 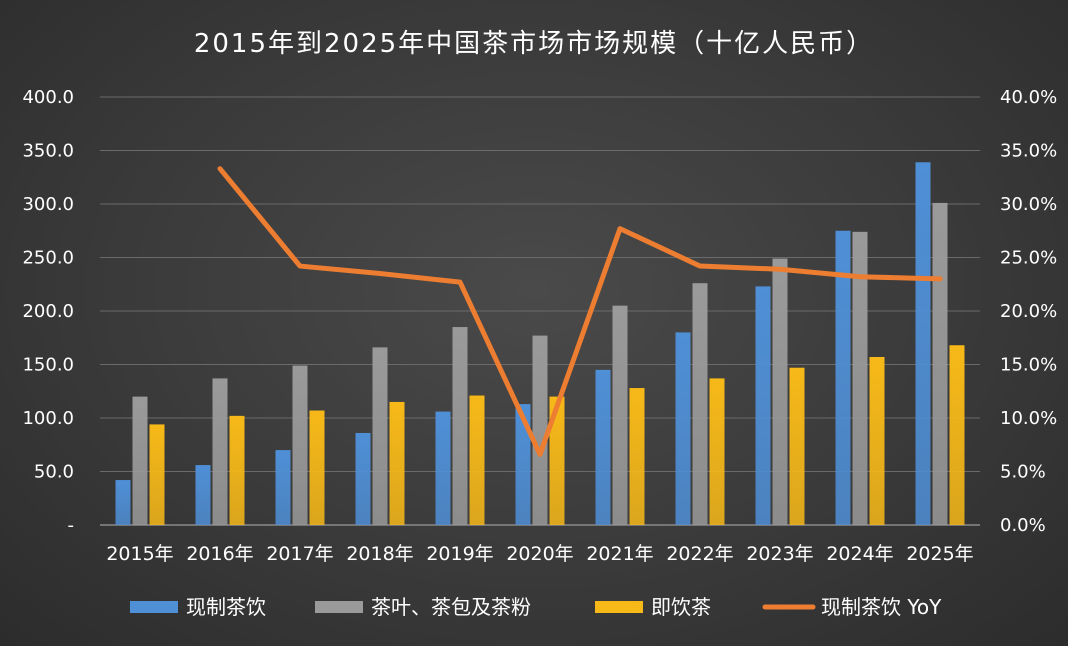 I want to click on right-tick-label: 40.0%, so click(x=1028, y=97).